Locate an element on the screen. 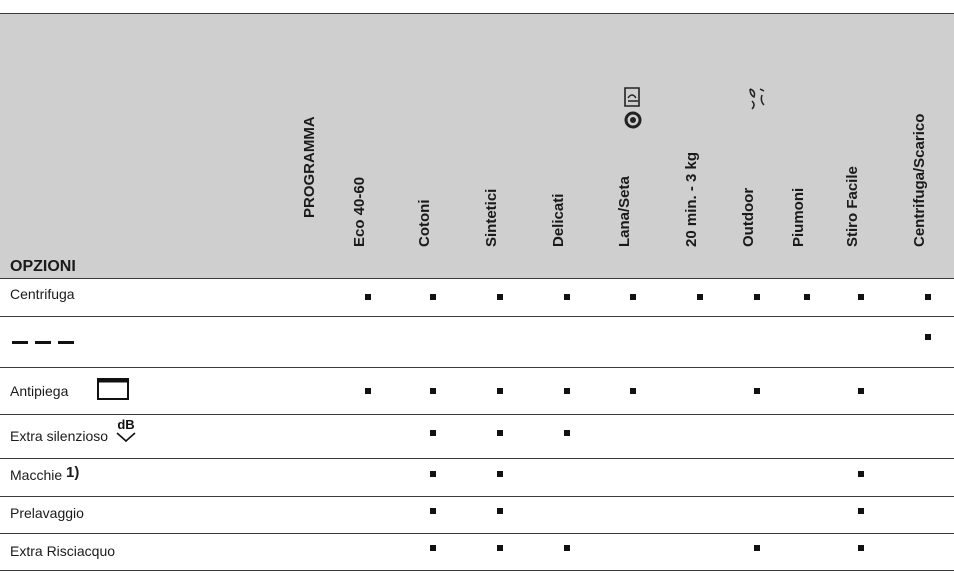  option-label-text: Centrifuga is located at coordinates (42, 294).